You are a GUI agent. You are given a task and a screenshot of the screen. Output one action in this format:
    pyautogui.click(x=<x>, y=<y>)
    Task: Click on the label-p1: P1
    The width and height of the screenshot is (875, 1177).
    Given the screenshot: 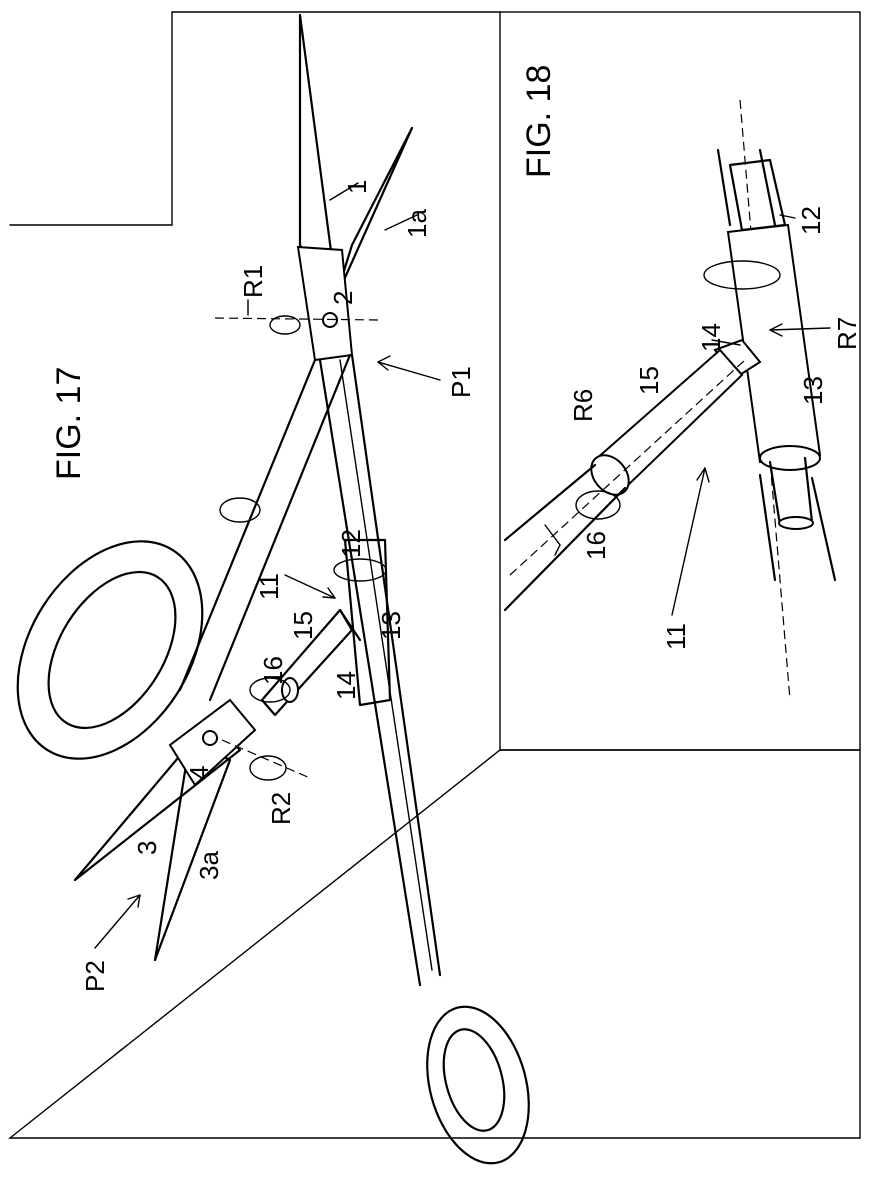 What is the action you would take?
    pyautogui.click(x=461, y=382)
    